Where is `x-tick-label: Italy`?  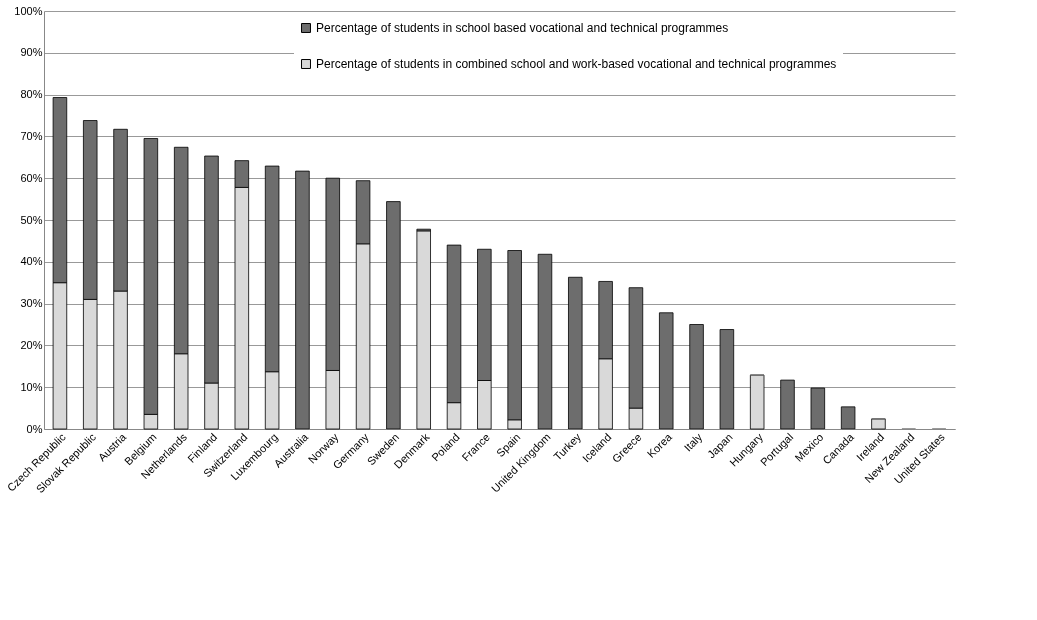 x-tick-label: Italy is located at coordinates (693, 442).